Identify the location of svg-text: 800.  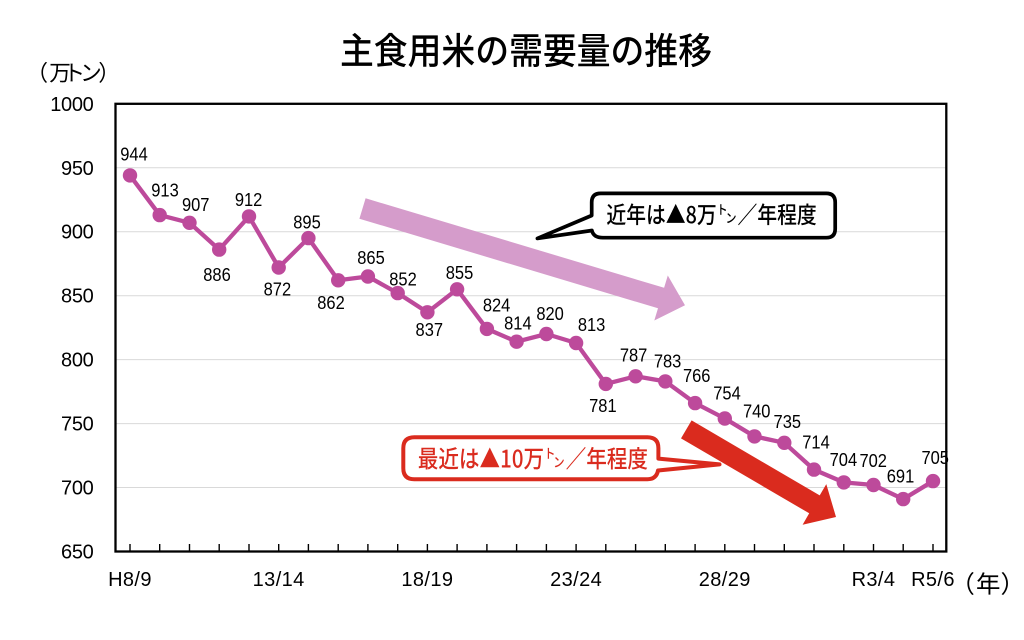
(77, 361).